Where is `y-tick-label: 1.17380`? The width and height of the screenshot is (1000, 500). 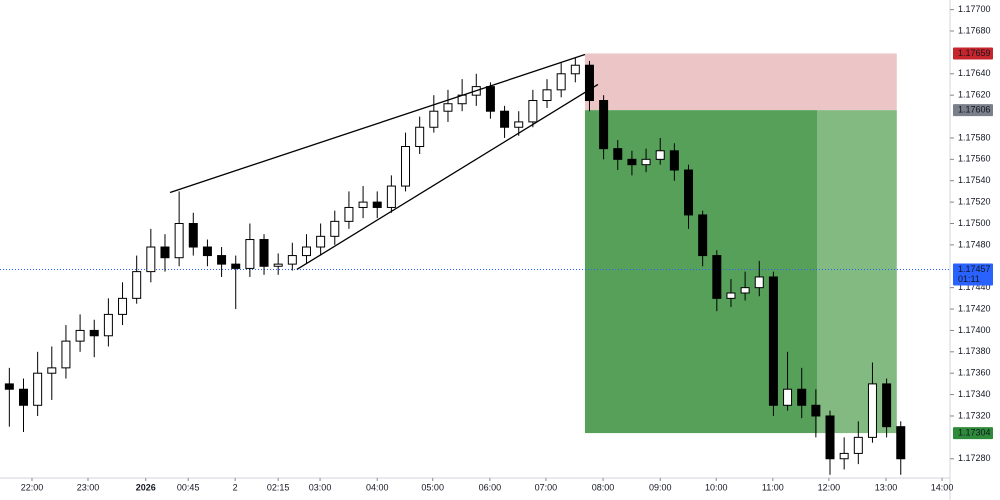 y-tick-label: 1.17380 is located at coordinates (974, 351).